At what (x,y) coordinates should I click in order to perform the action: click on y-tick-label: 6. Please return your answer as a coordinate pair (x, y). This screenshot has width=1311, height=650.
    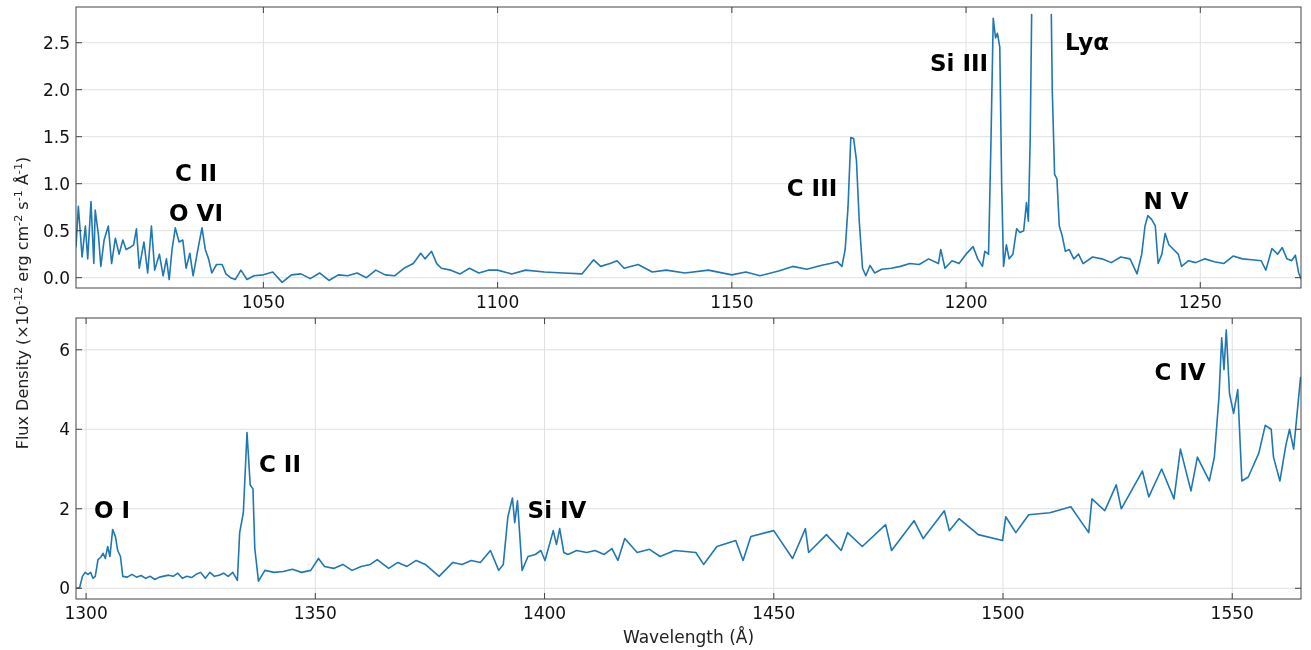
    Looking at the image, I should click on (64, 349).